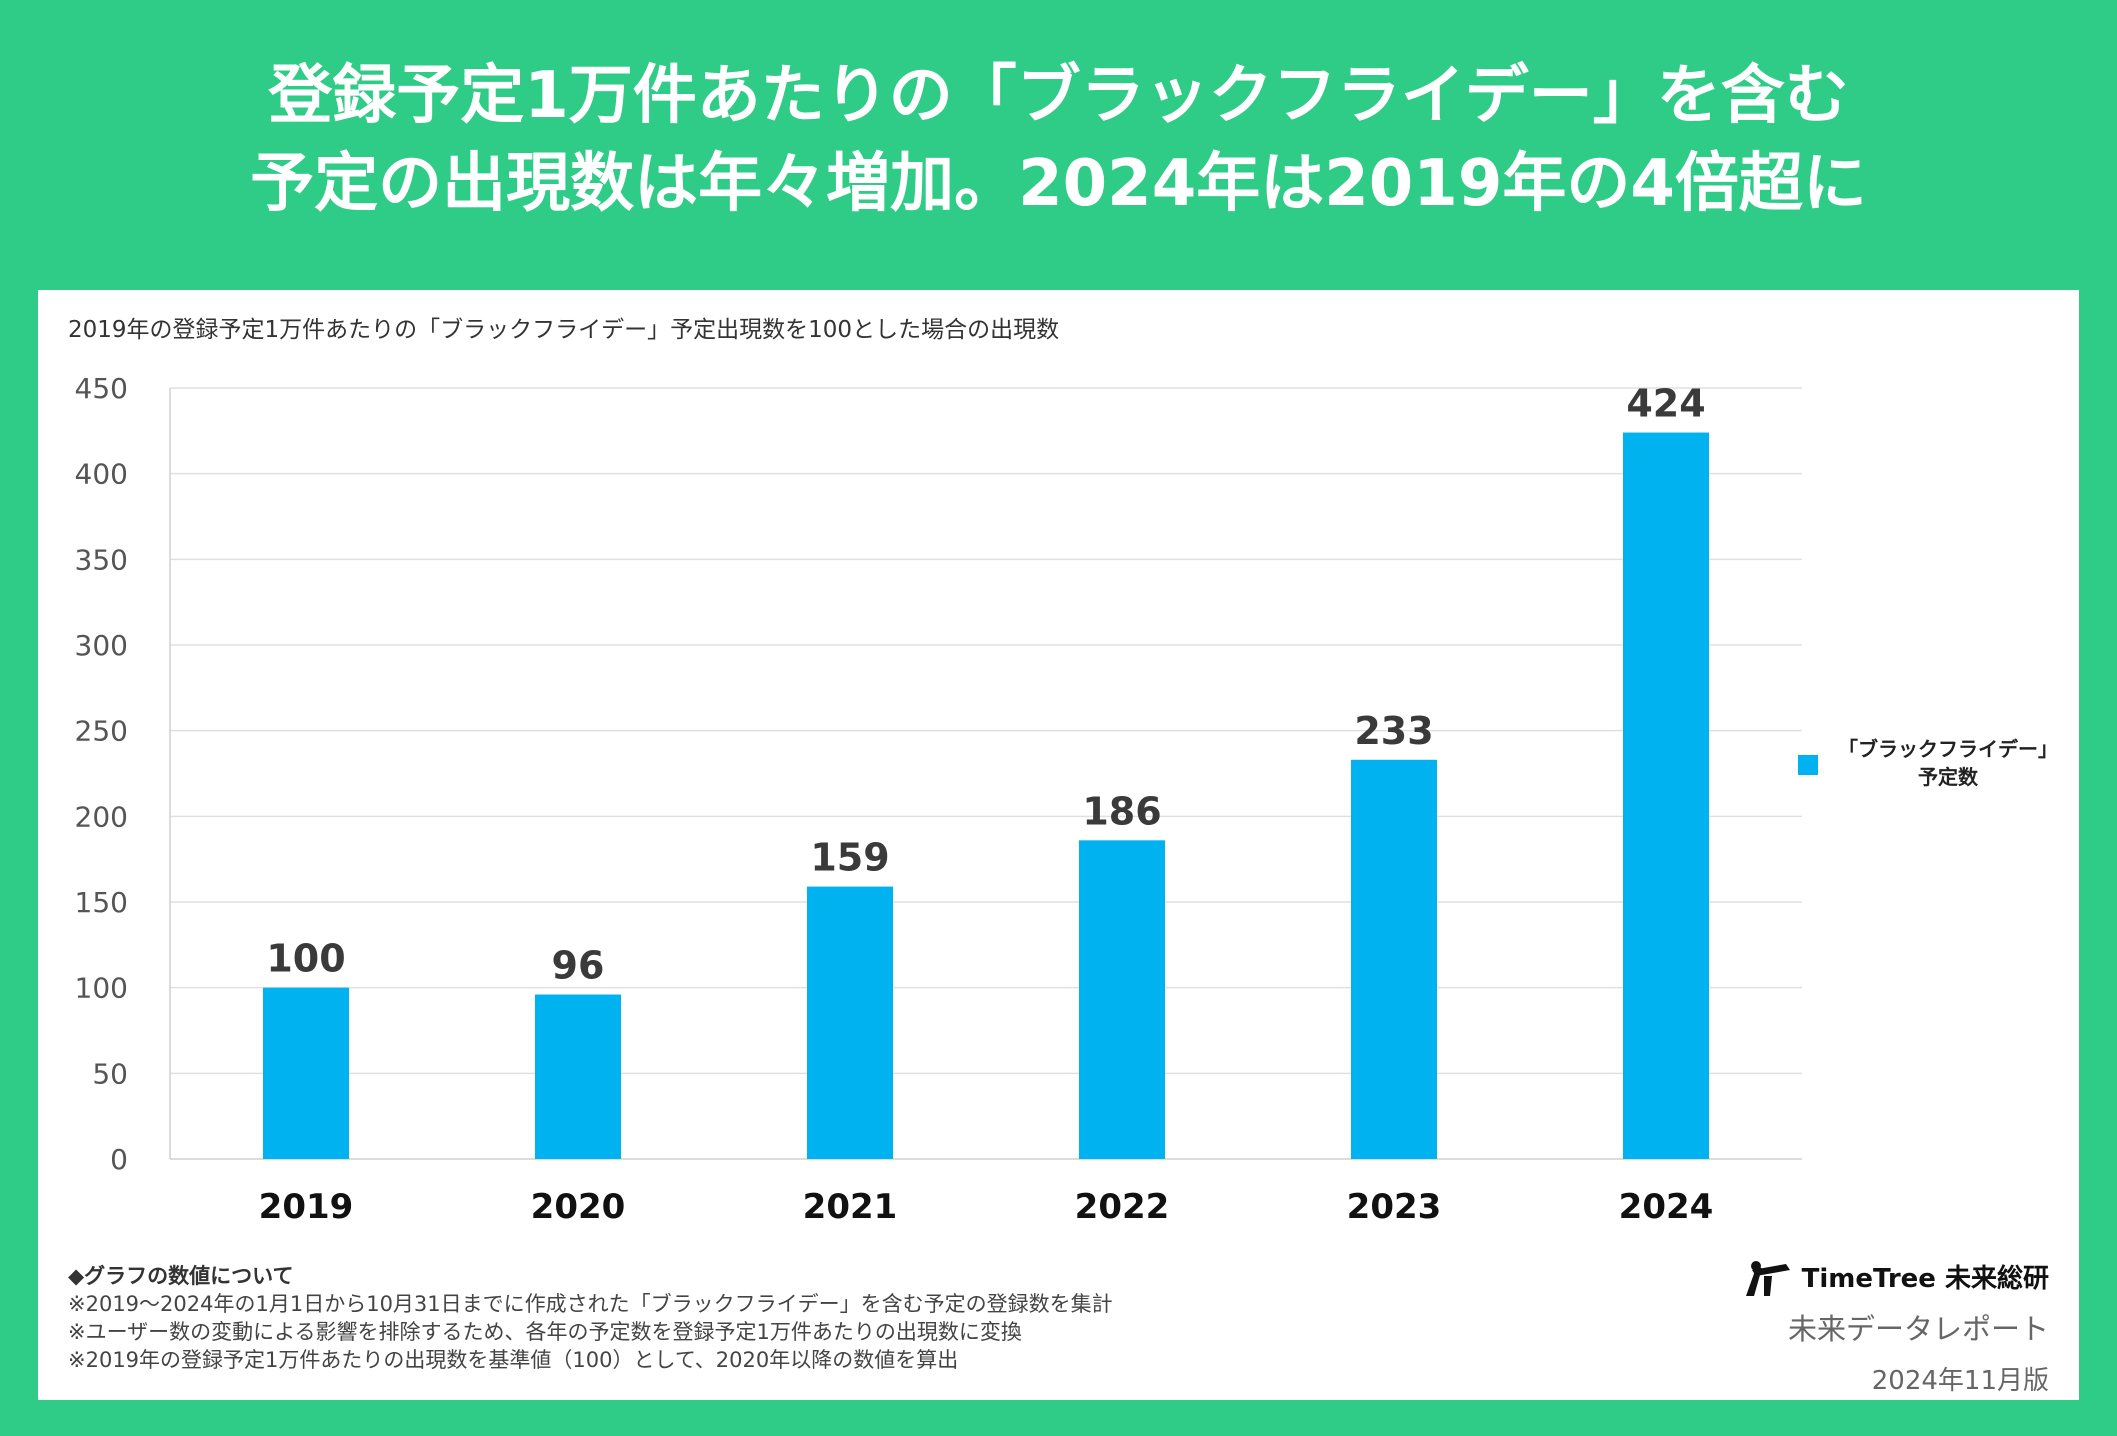 This screenshot has height=1436, width=2117. Describe the element at coordinates (1918, 1328) in the screenshot. I see `brand-report: 未来データレポート` at that location.